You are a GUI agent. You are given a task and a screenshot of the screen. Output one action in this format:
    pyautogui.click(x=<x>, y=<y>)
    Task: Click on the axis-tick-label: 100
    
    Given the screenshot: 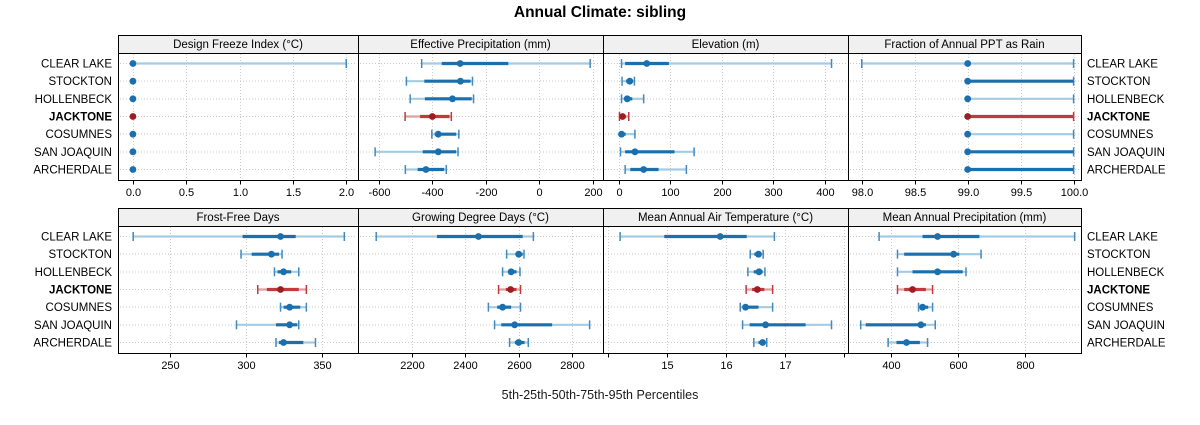 What is the action you would take?
    pyautogui.click(x=670, y=193)
    